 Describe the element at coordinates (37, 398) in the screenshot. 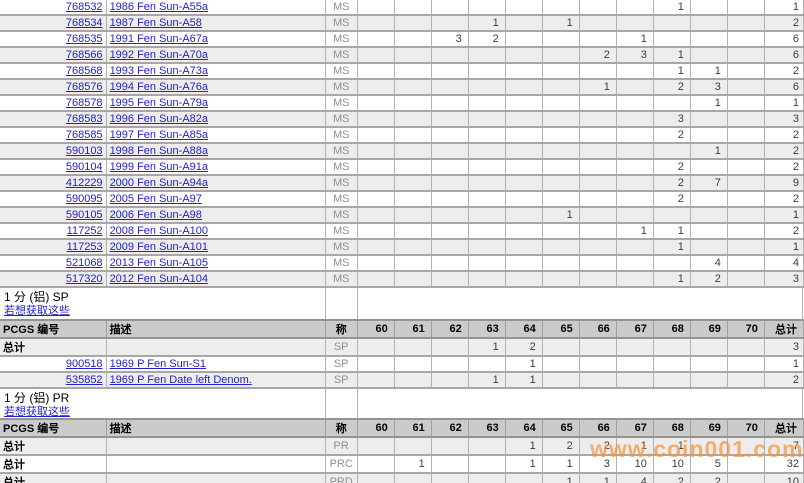

I see `pr-section-title: 1 分 (铝) PR` at that location.